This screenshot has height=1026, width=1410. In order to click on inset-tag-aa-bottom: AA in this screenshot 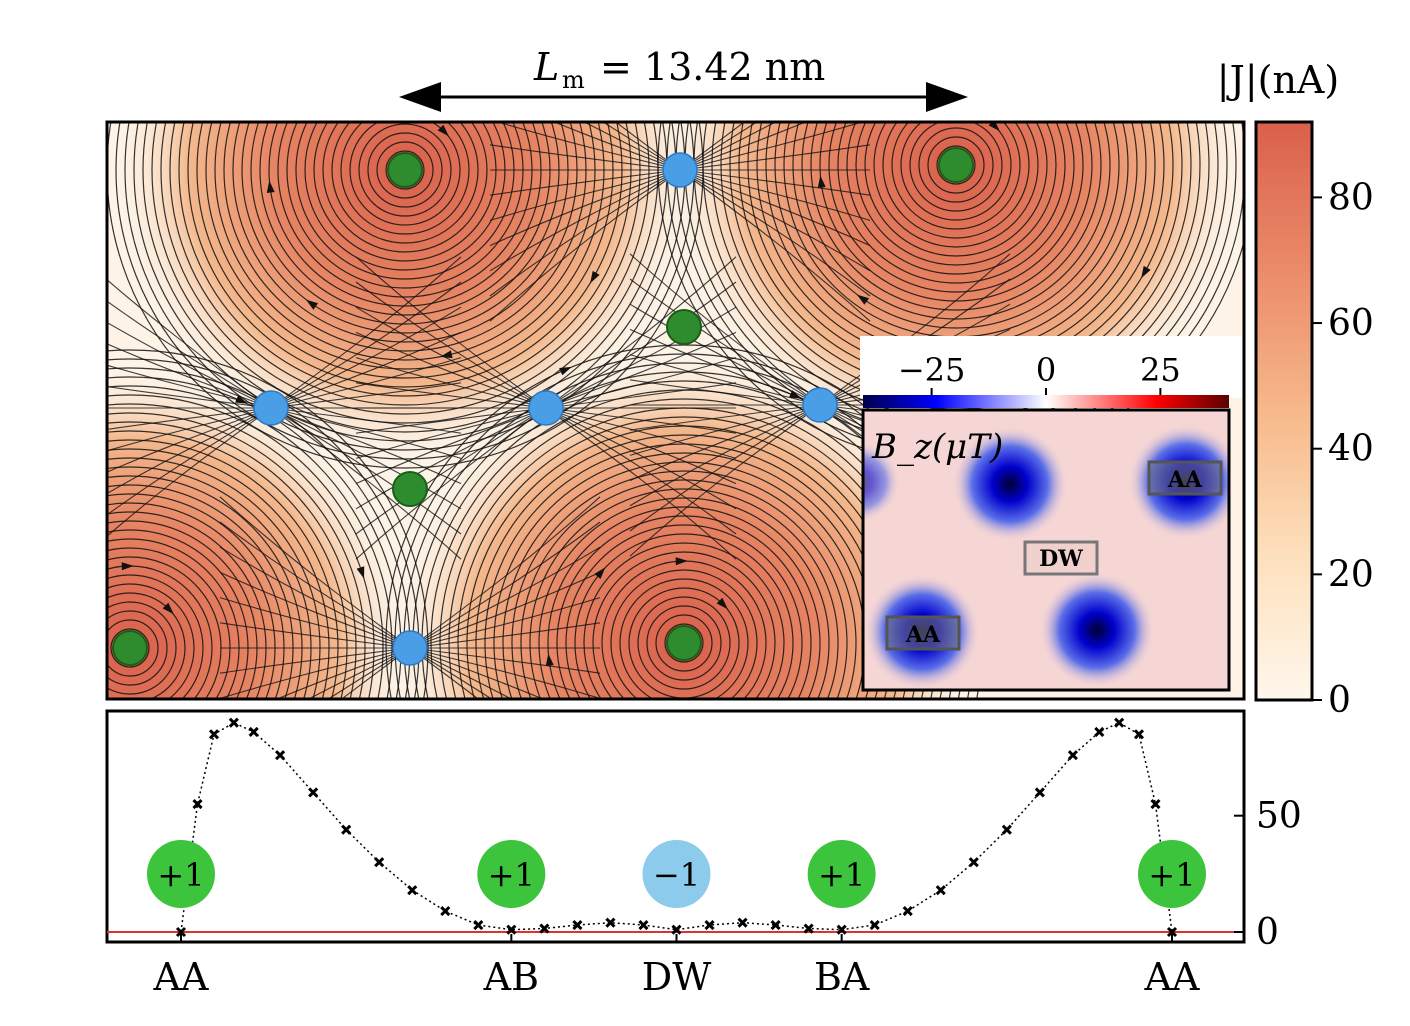, I will do `click(923, 633)`.